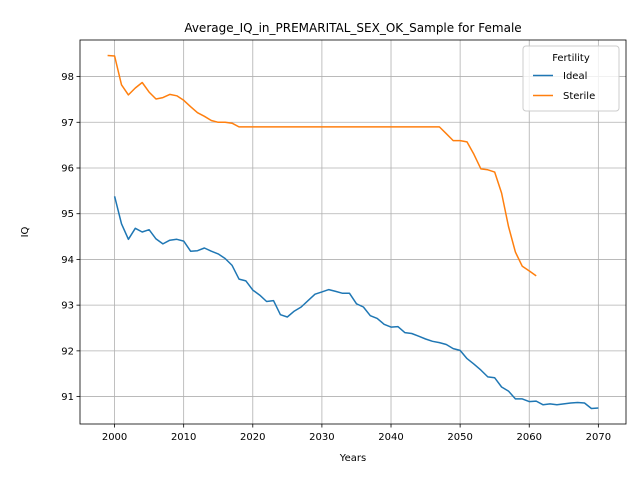  Describe the element at coordinates (67, 77) in the screenshot. I see `y-tick-label: 98` at that location.